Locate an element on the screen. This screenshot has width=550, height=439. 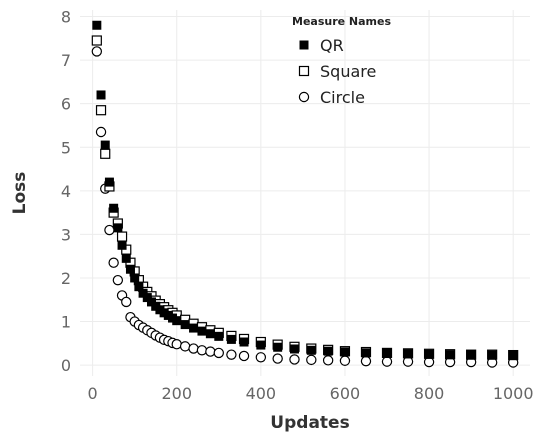
x-tick-label: 800 is located at coordinates (429, 393).